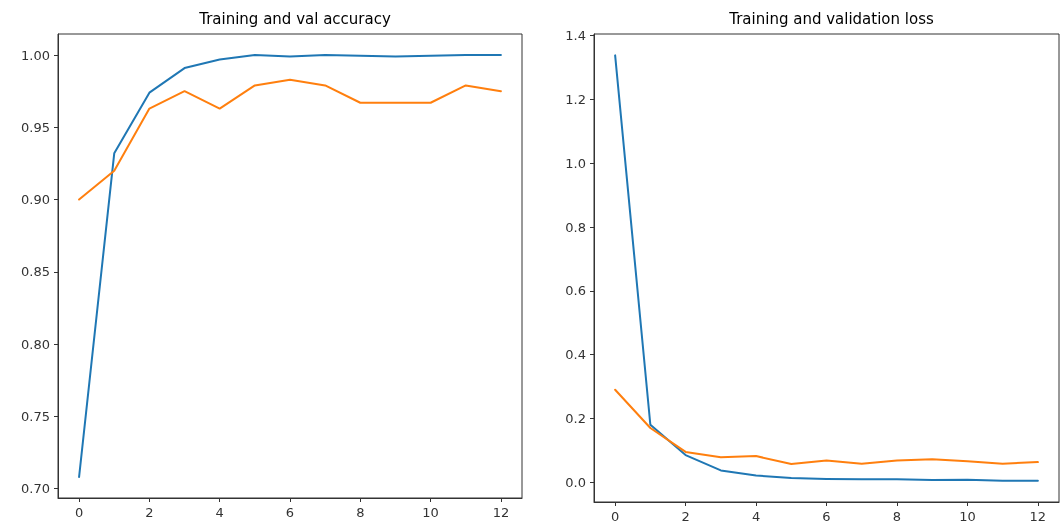 The image size is (1062, 531). Describe the element at coordinates (35, 272) in the screenshot. I see `y-tick-label: 0.85` at that location.